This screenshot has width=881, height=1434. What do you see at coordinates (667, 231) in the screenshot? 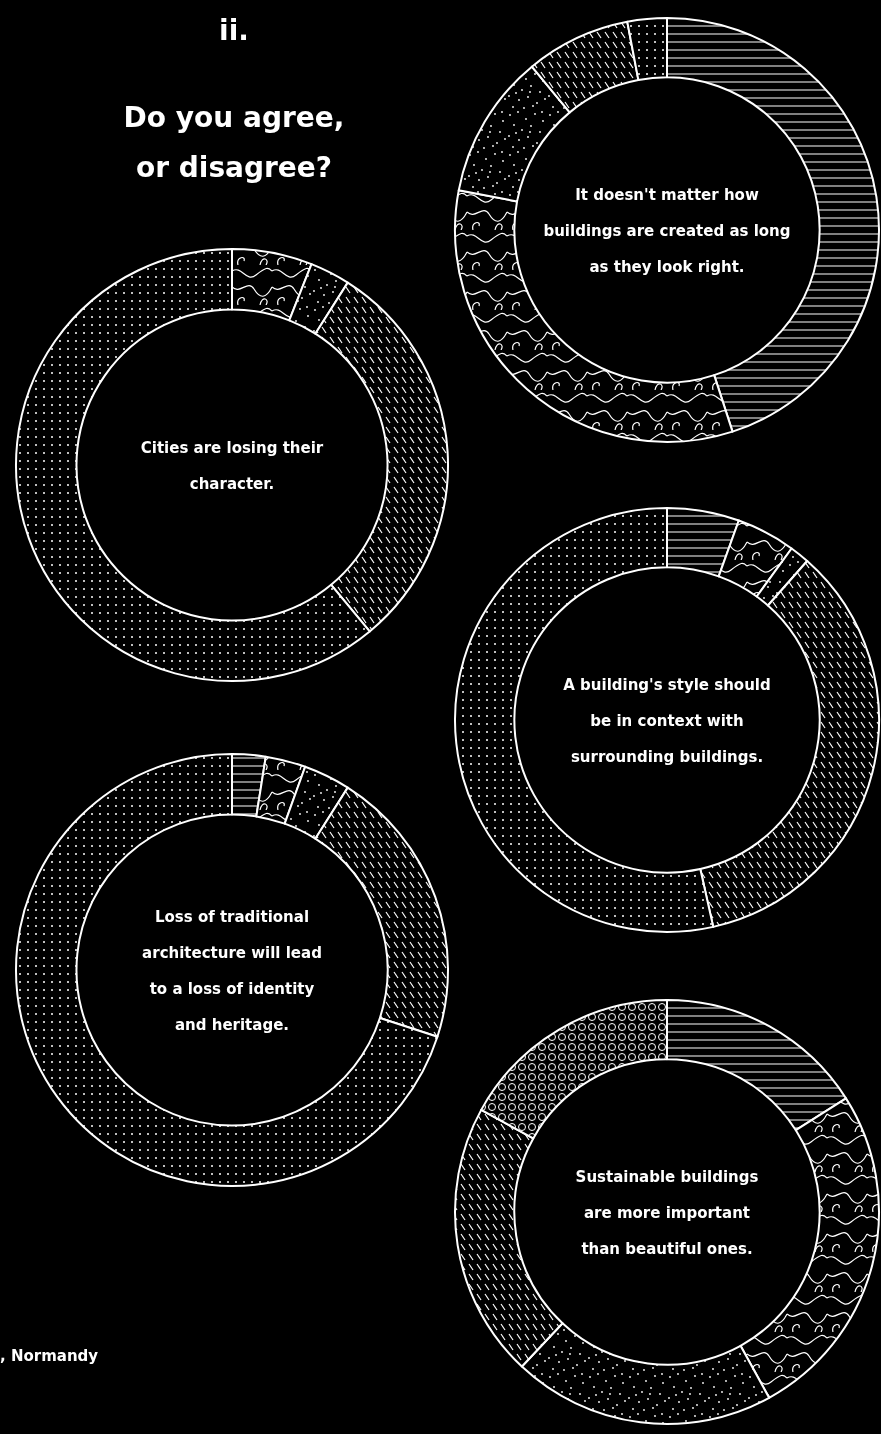
I see `chart-title: It doesn't matter how buildings are created as long as they look right.` at bounding box center [667, 231].